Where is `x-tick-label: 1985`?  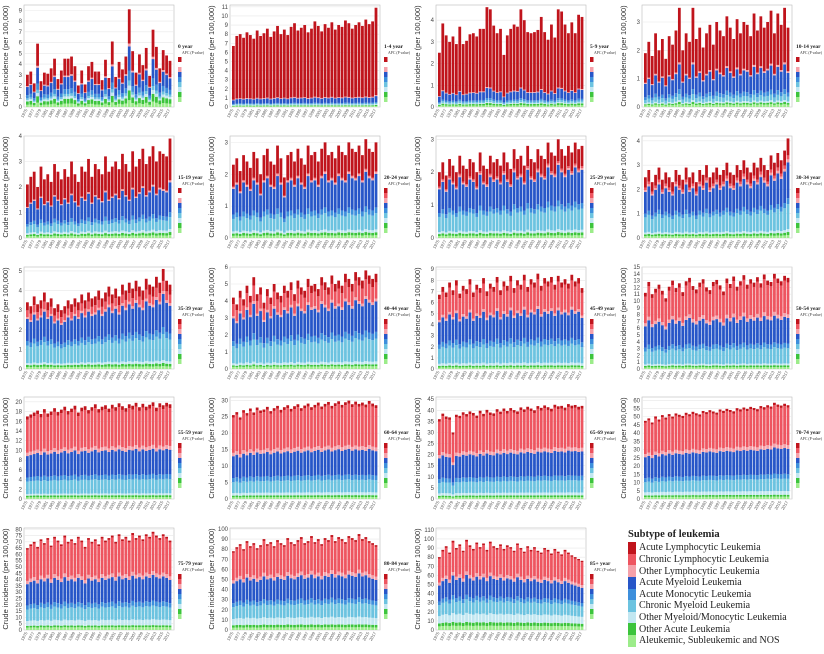
x-tick-label: 1985 is located at coordinates (58, 374).